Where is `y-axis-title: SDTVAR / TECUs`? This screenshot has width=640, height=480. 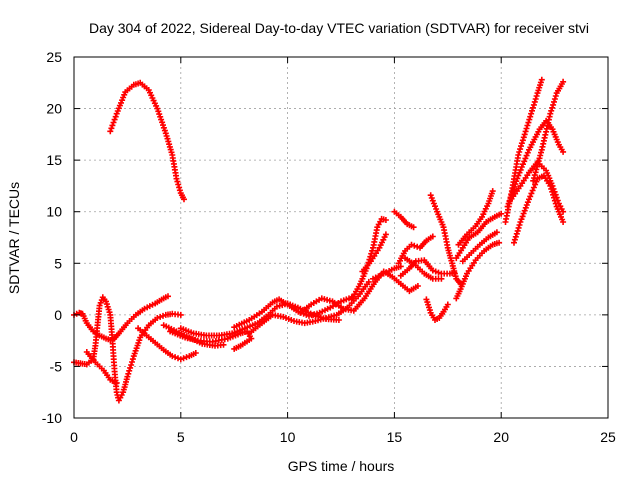 y-axis-title: SDTVAR / TECUs is located at coordinates (14, 238).